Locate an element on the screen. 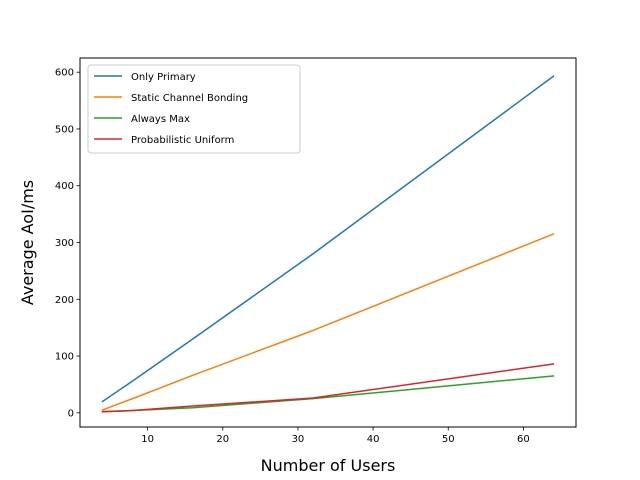 The image size is (640, 480). y-axis-ticks: 0 100 200 300 400 500 600 is located at coordinates (67, 243).